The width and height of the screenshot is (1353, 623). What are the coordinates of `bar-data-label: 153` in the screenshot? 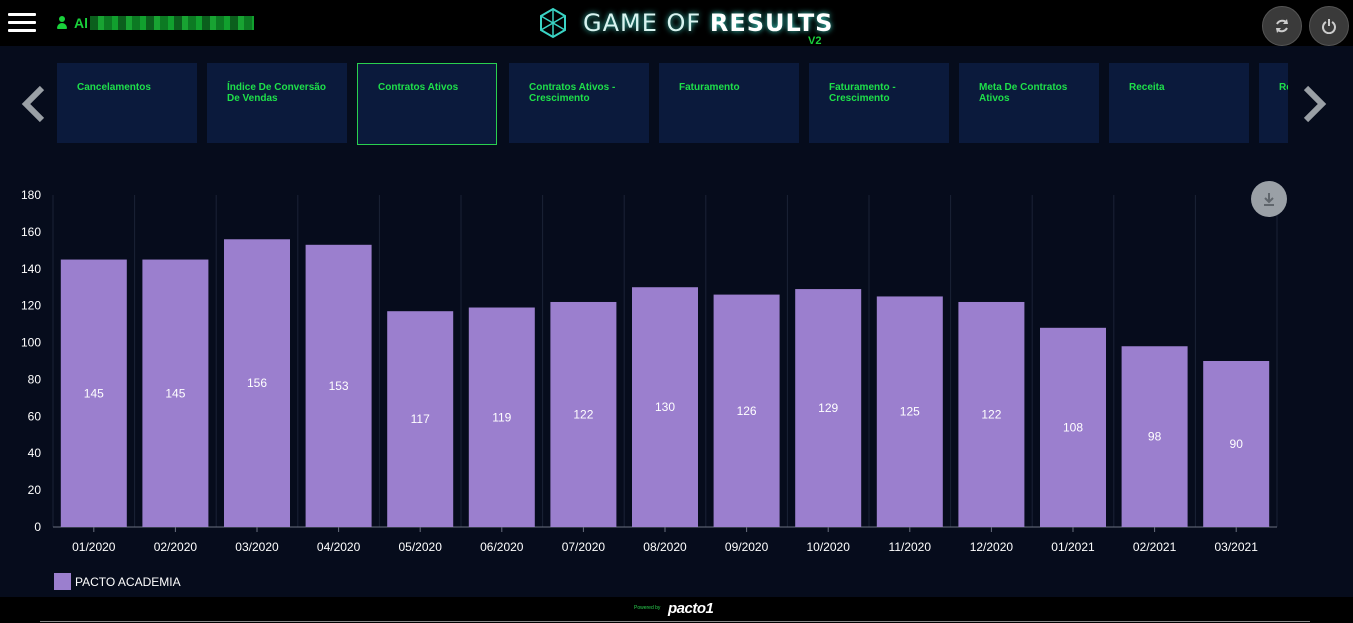 It's located at (339, 386).